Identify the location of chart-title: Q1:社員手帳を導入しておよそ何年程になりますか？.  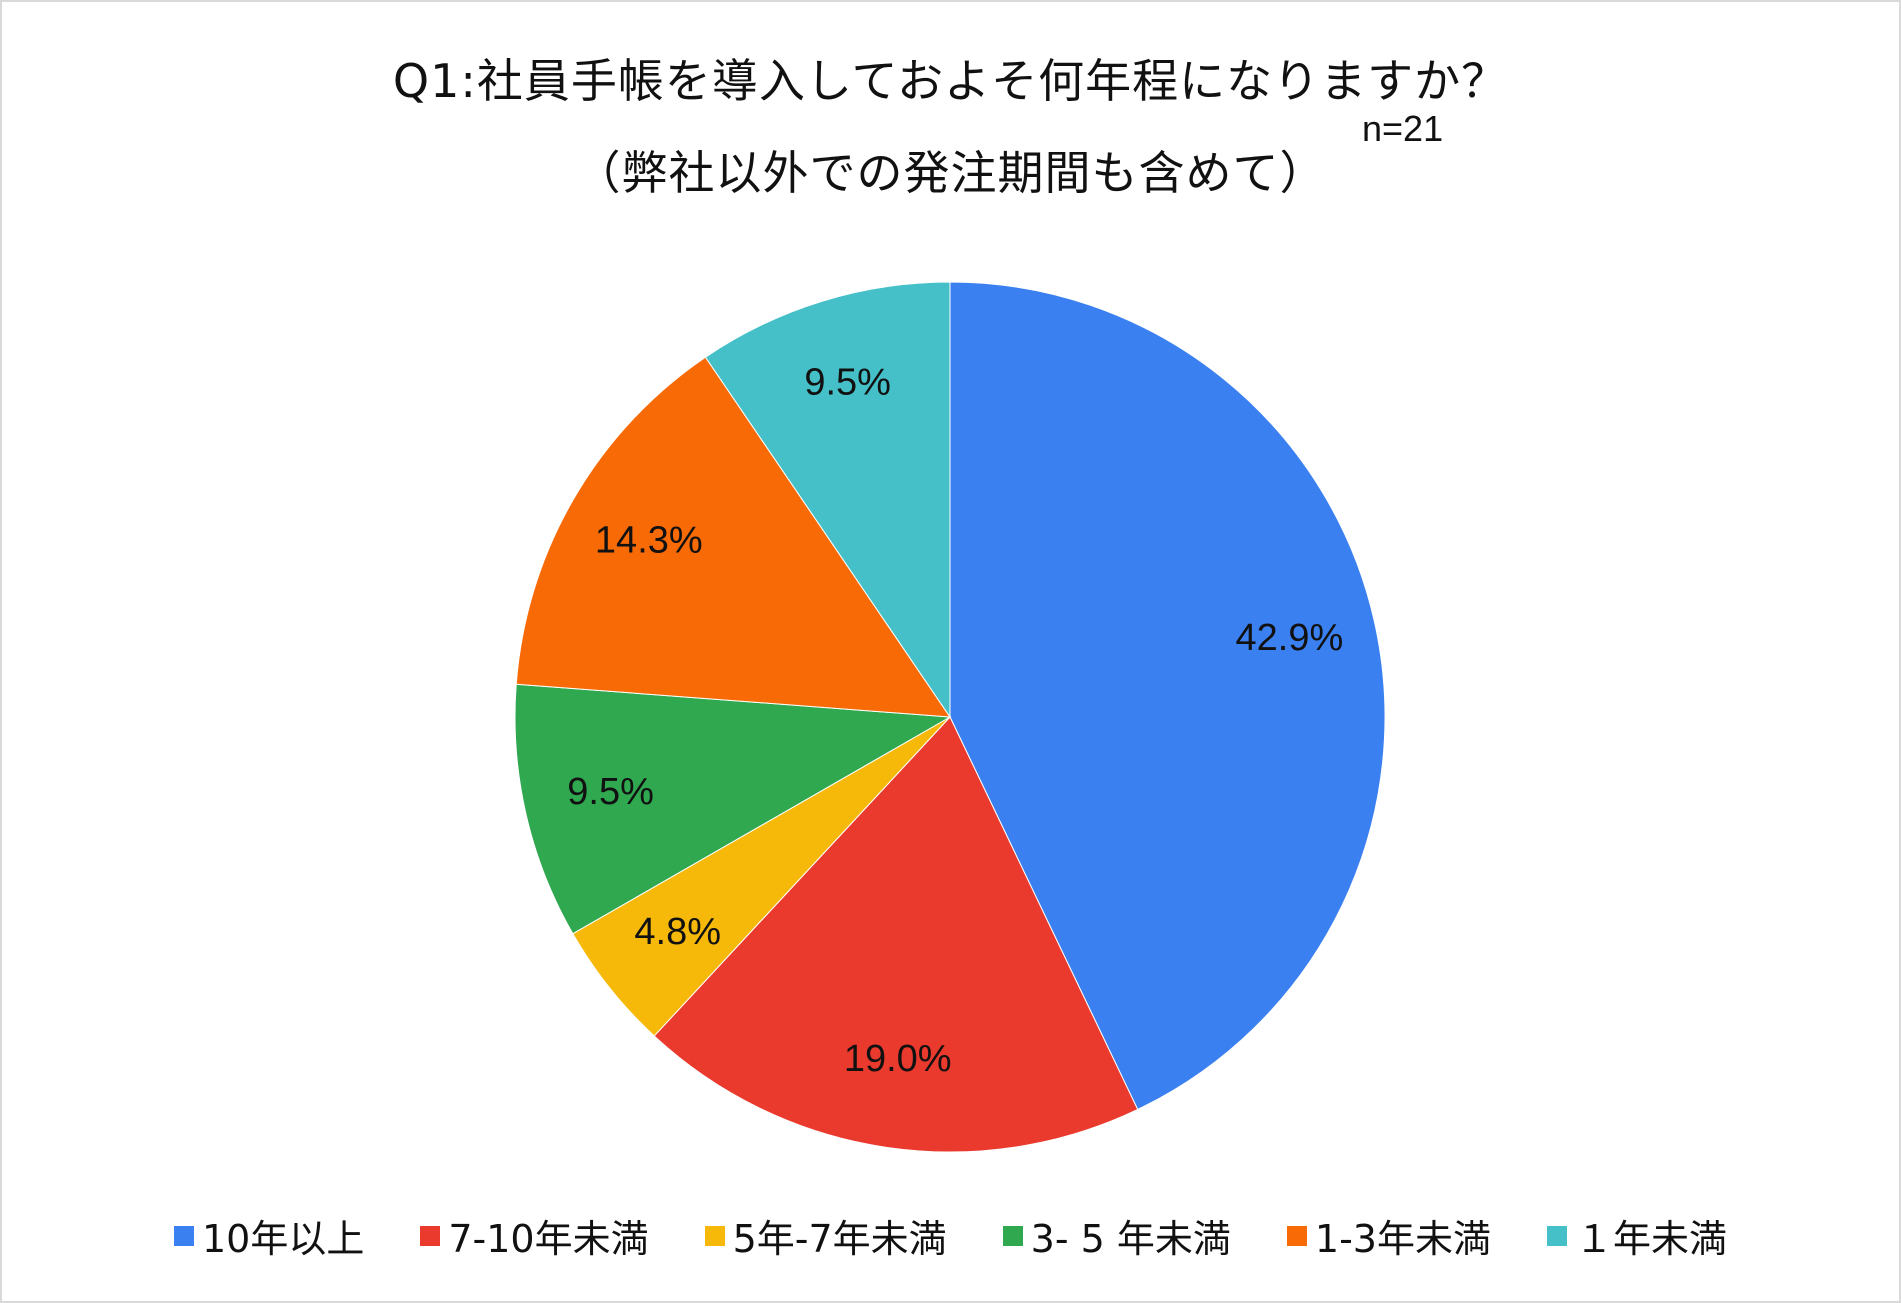
(950, 81).